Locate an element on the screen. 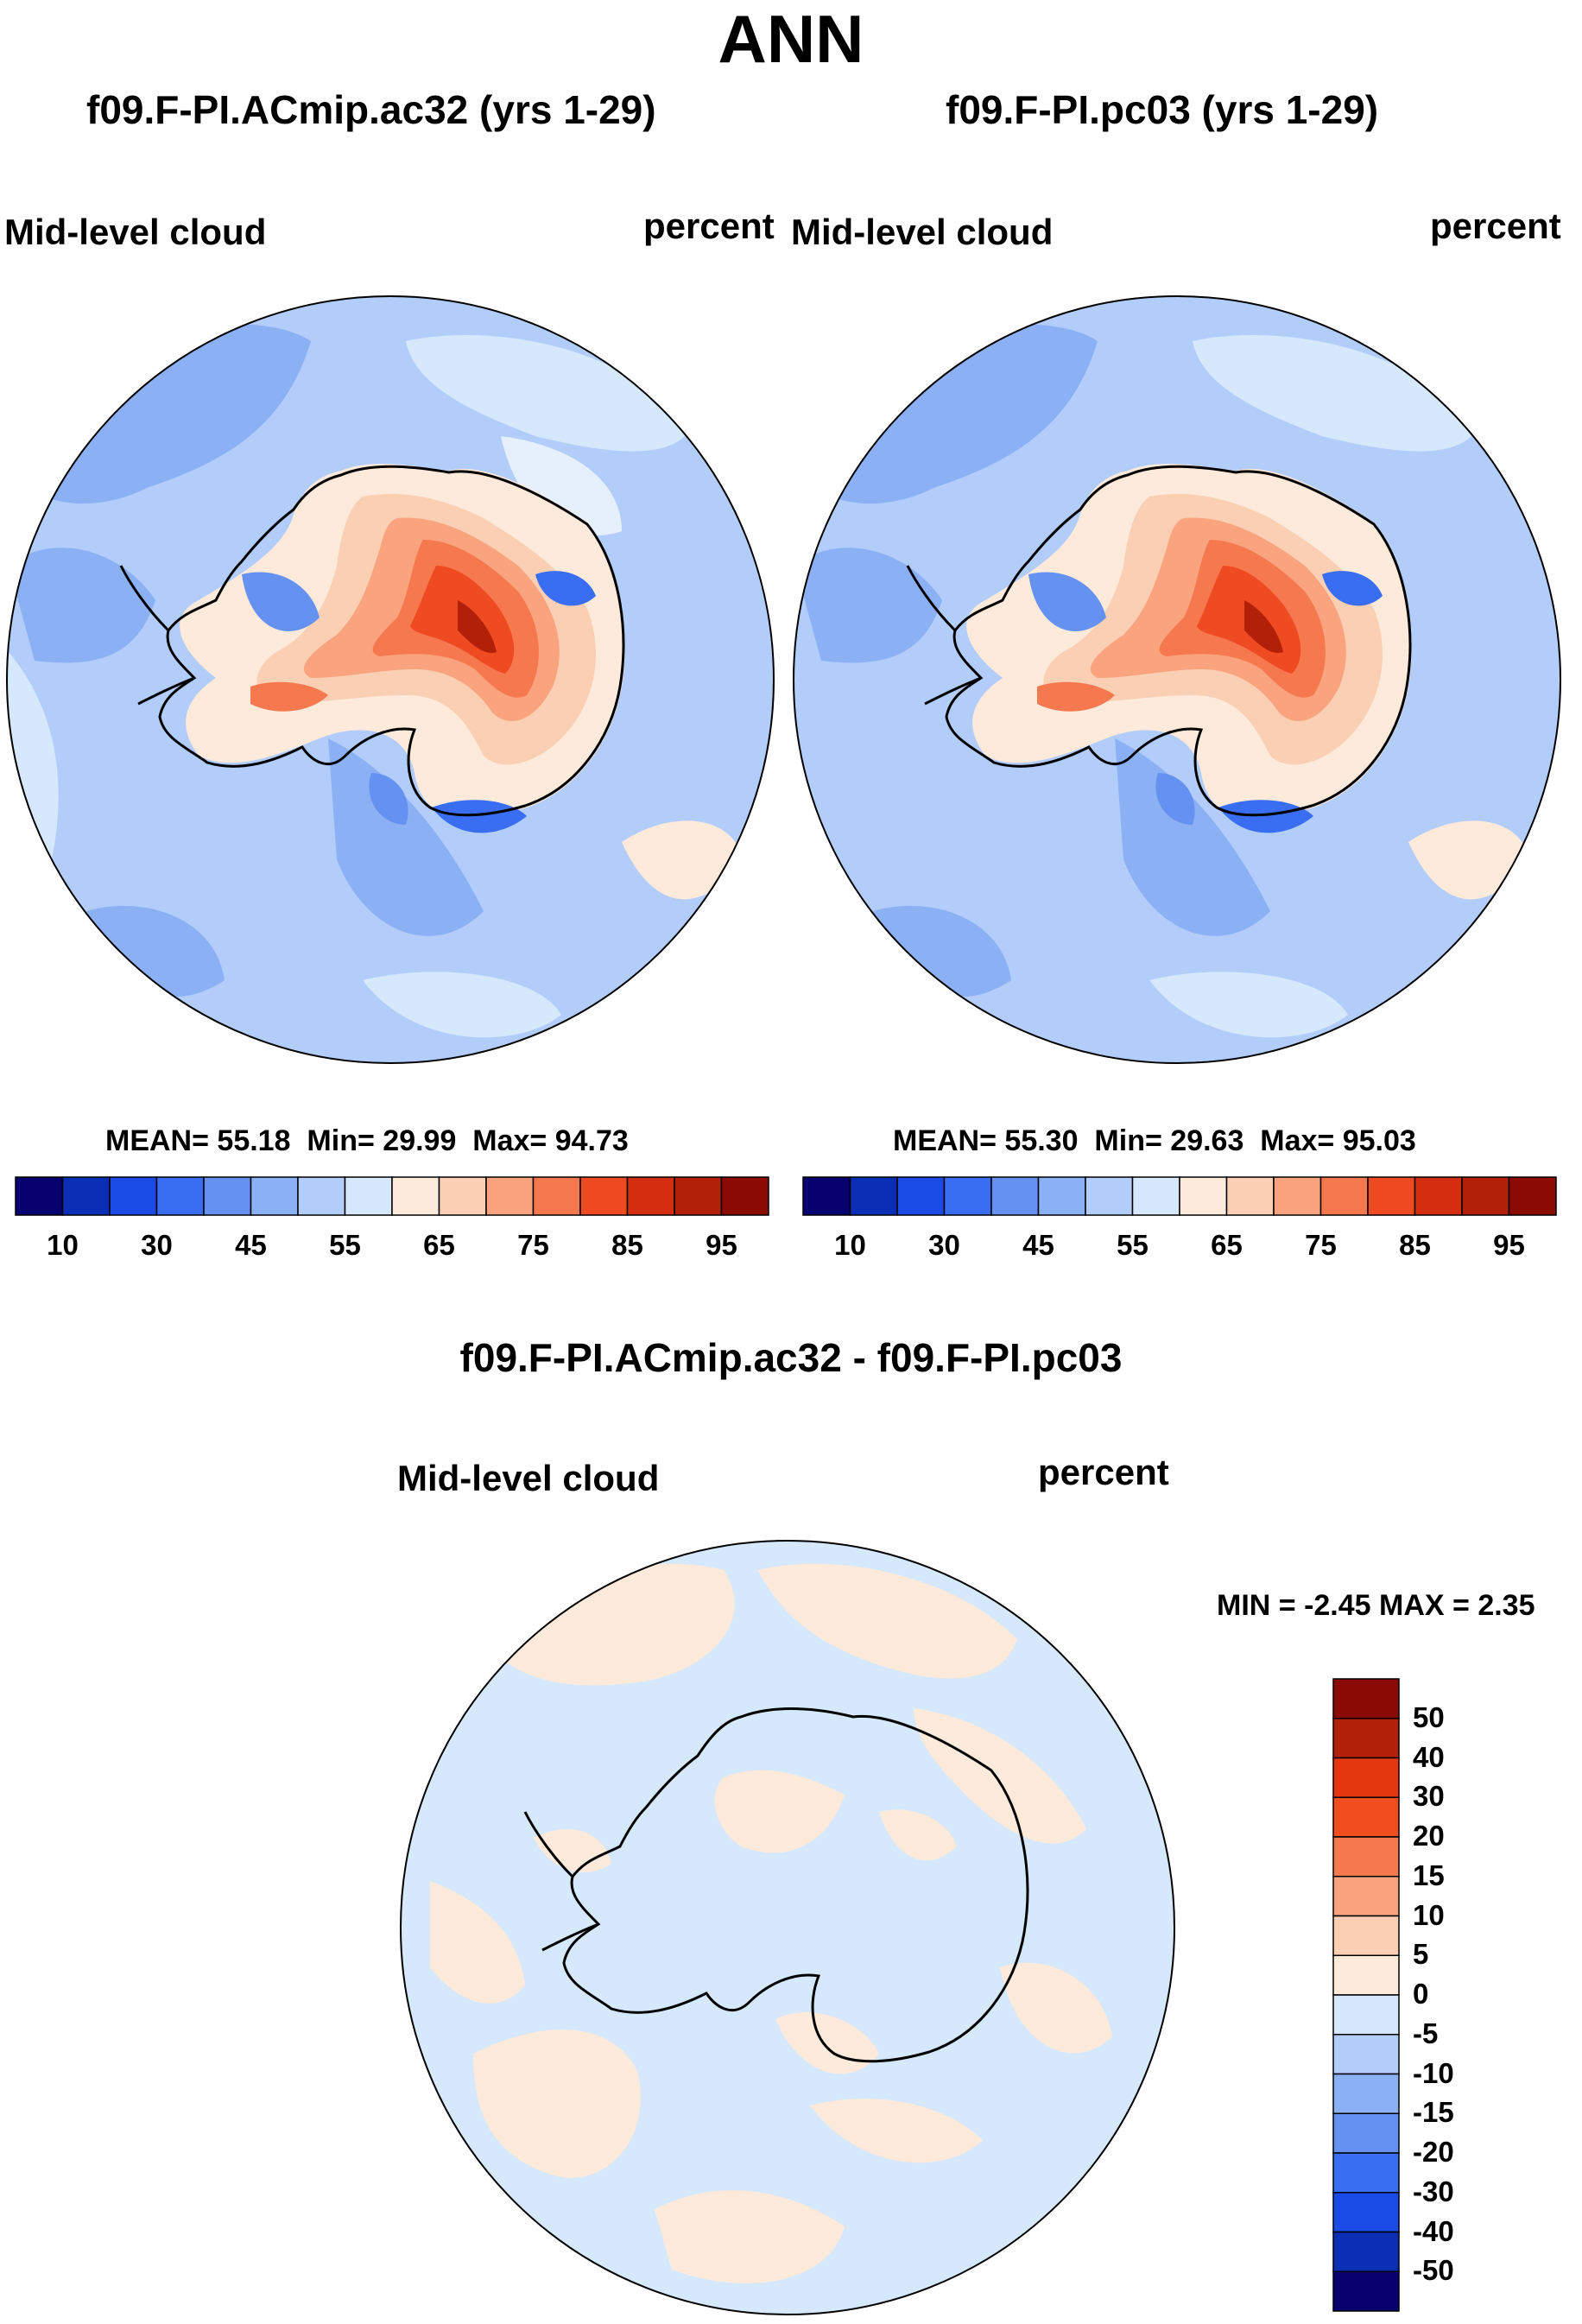 The height and width of the screenshot is (2324, 1582). difference-variable-label: Mid-level cloud is located at coordinates (528, 1478).